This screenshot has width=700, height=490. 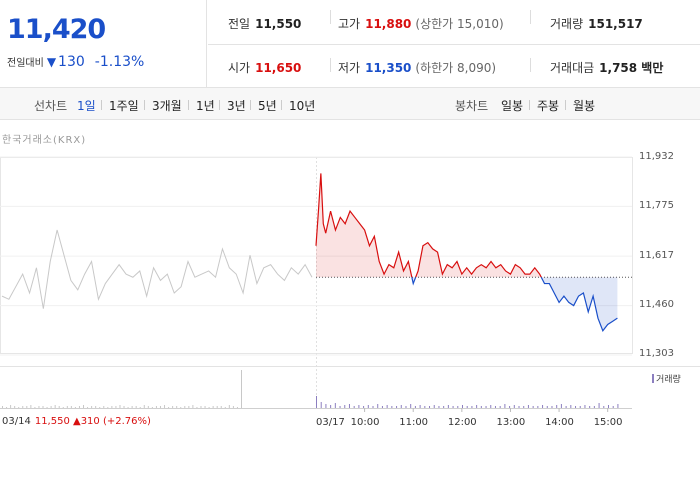 I want to click on x-tick-label: 12:00, so click(x=462, y=422).